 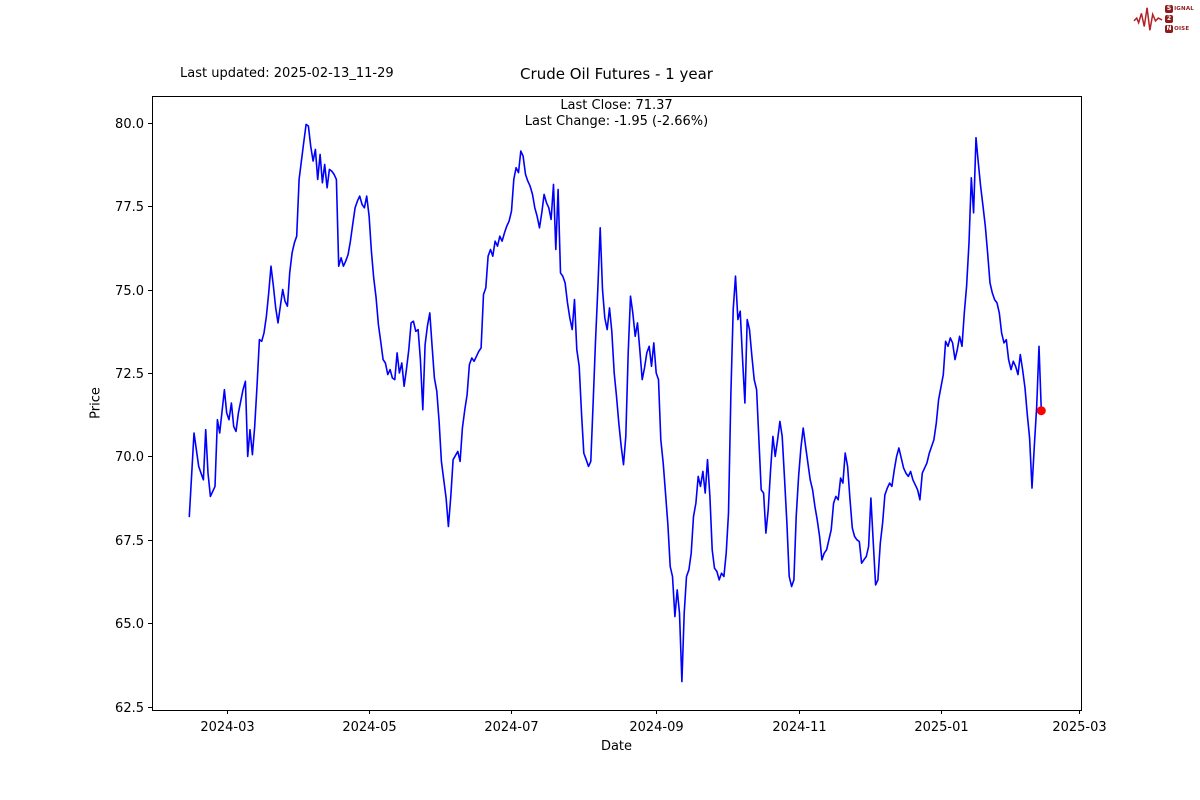 I want to click on last-close-marker, so click(x=1041, y=411).